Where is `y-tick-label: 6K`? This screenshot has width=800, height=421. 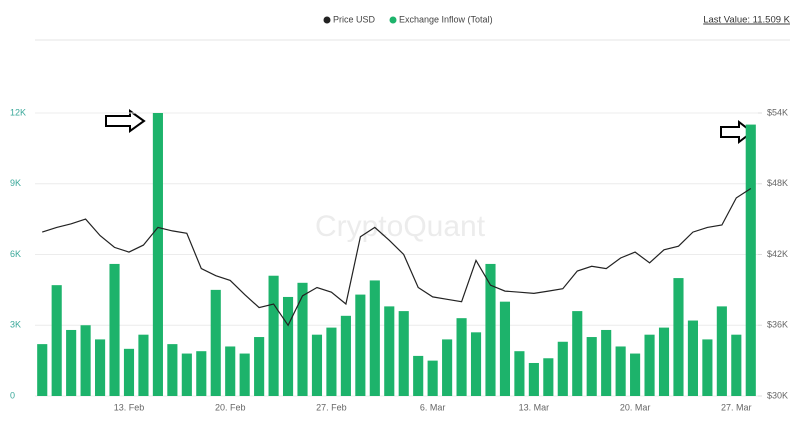 y-tick-label: 6K is located at coordinates (15, 254).